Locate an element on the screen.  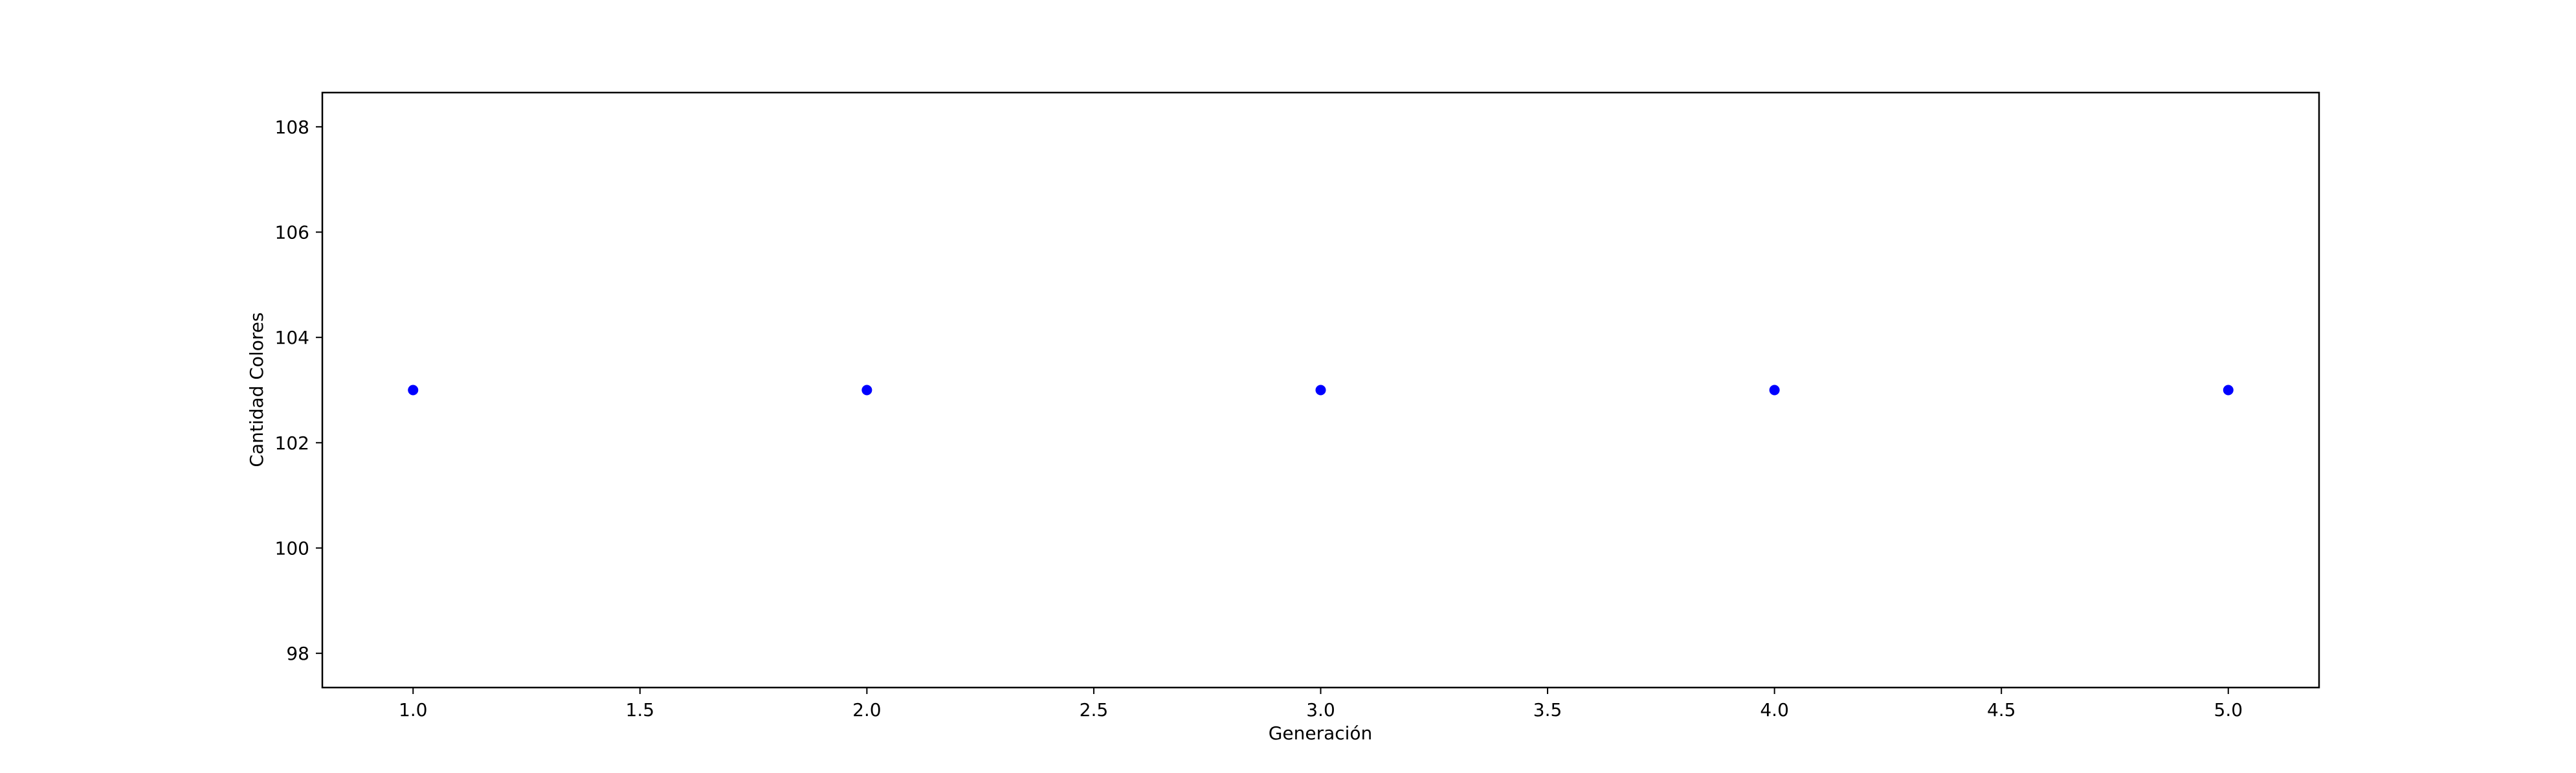
x-tick-label: 4.5 is located at coordinates (2001, 710).